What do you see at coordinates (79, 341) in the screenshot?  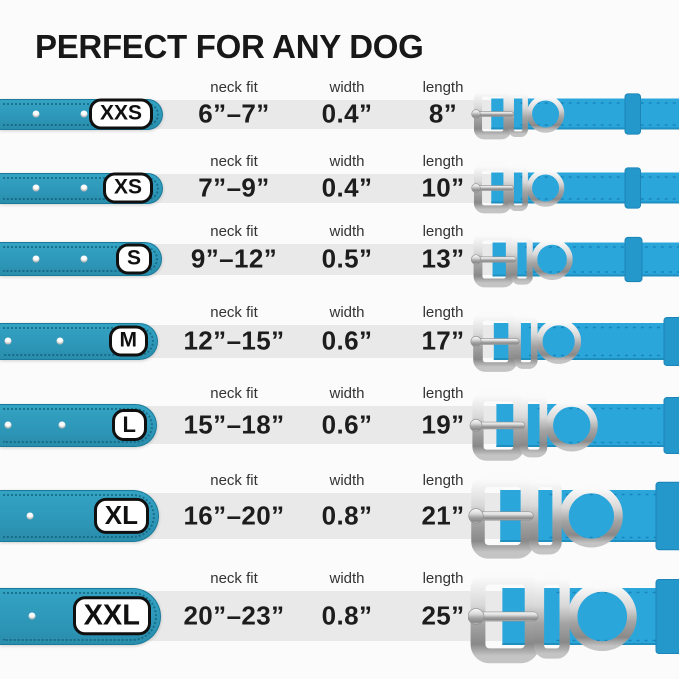 I see `collar-strap-illustration: M` at bounding box center [79, 341].